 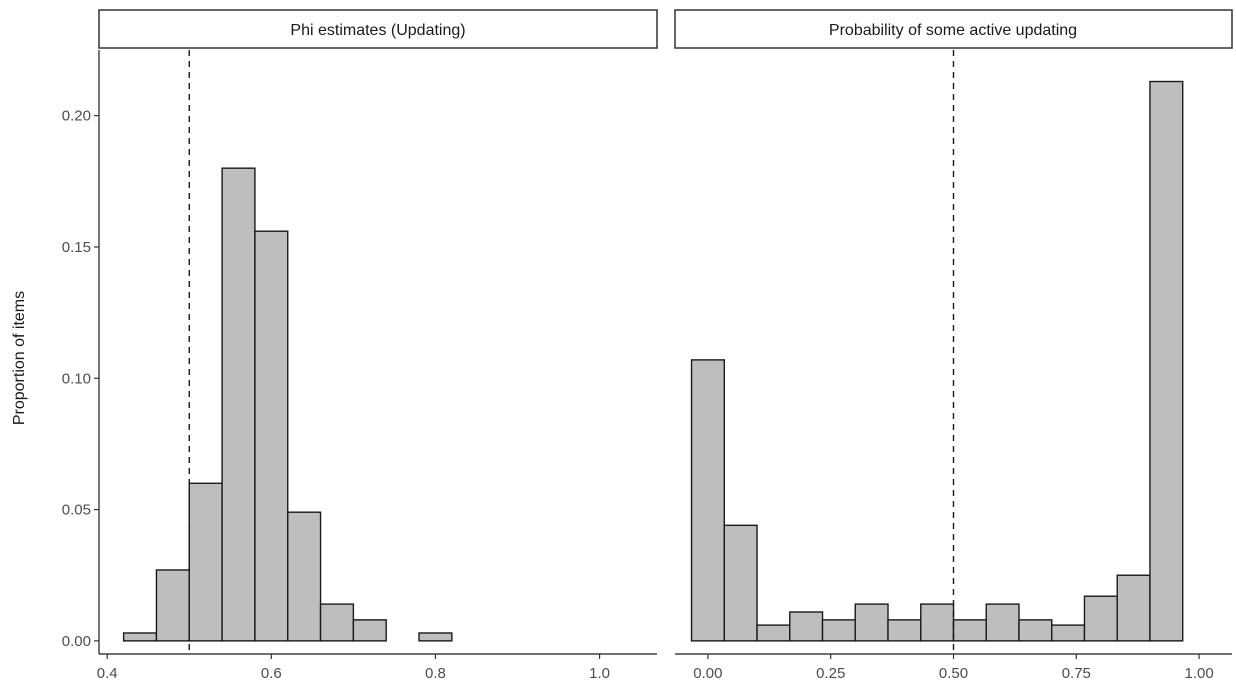 What do you see at coordinates (435, 673) in the screenshot?
I see `x-tick-label: 0.8` at bounding box center [435, 673].